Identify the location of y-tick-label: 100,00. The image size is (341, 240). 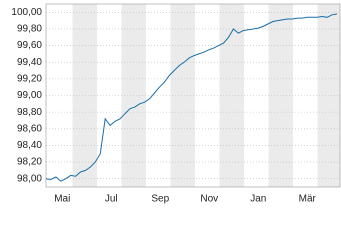
(26, 12).